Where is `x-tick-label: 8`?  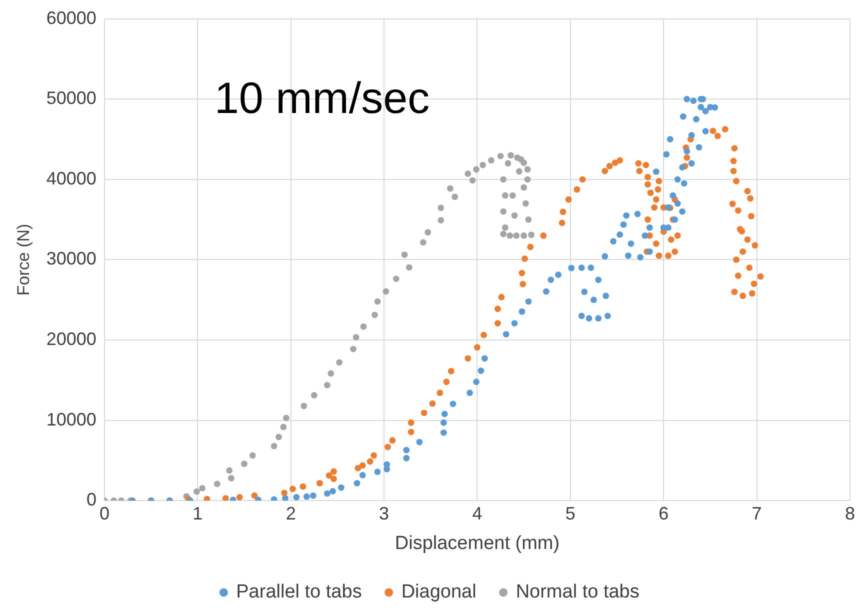 x-tick-label: 8 is located at coordinates (850, 513).